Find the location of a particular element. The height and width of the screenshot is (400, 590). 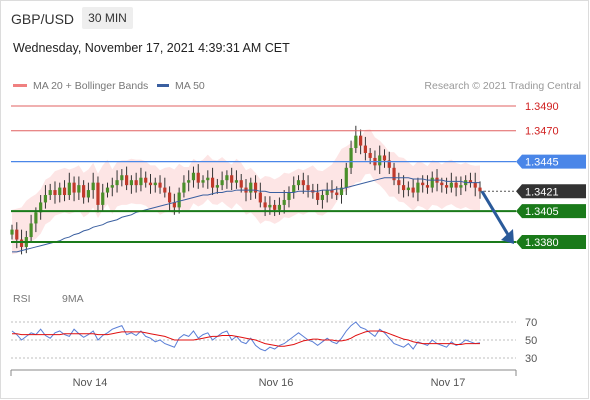

legend-label: RSI is located at coordinates (22, 299).